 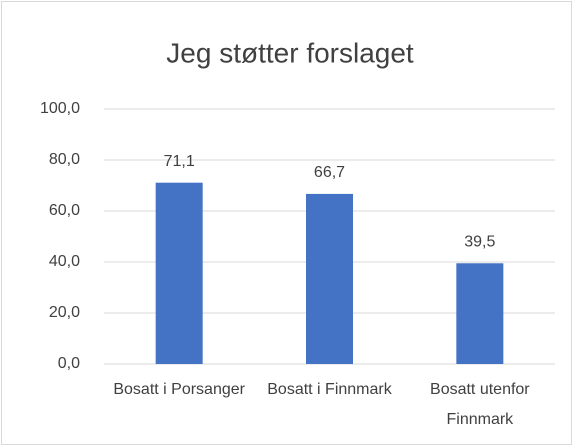 I want to click on y-tick-label: 20,0, so click(x=64, y=312).